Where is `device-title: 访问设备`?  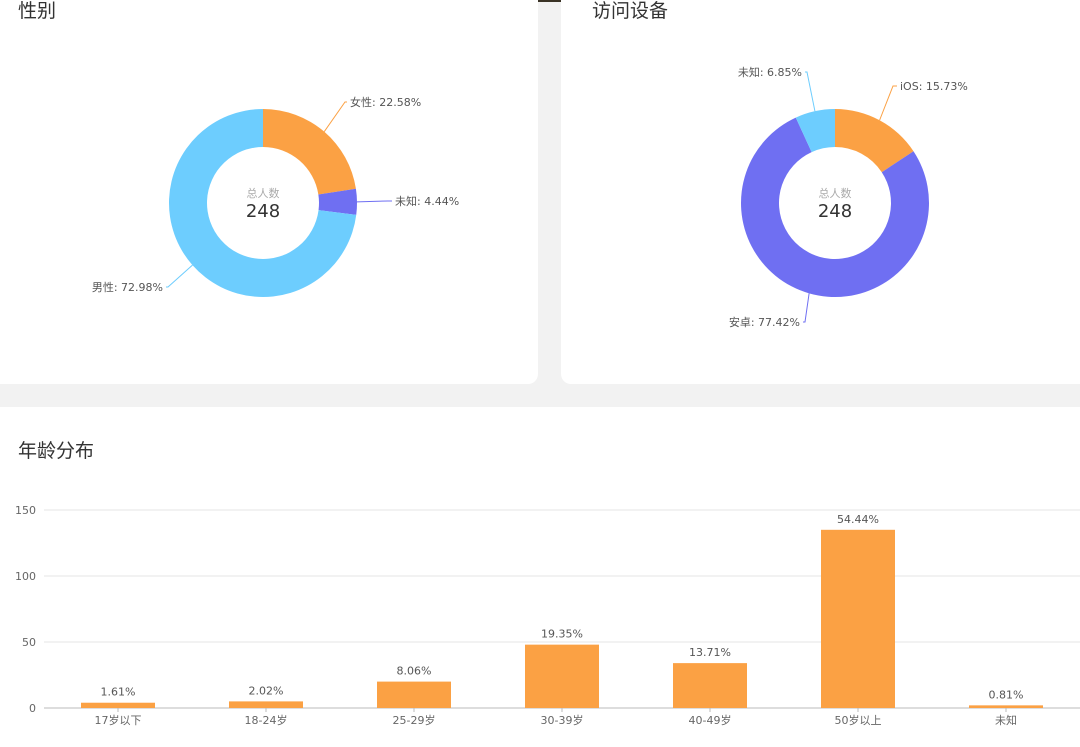 device-title: 访问设备 is located at coordinates (630, 11).